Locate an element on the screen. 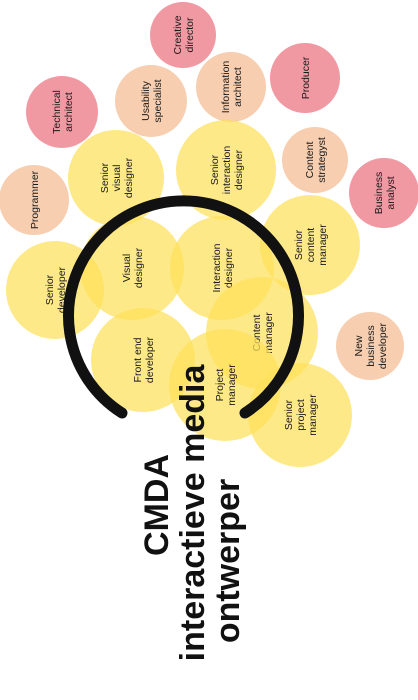  bubble-label-creative-director: Creativedirector is located at coordinates (184, 34).